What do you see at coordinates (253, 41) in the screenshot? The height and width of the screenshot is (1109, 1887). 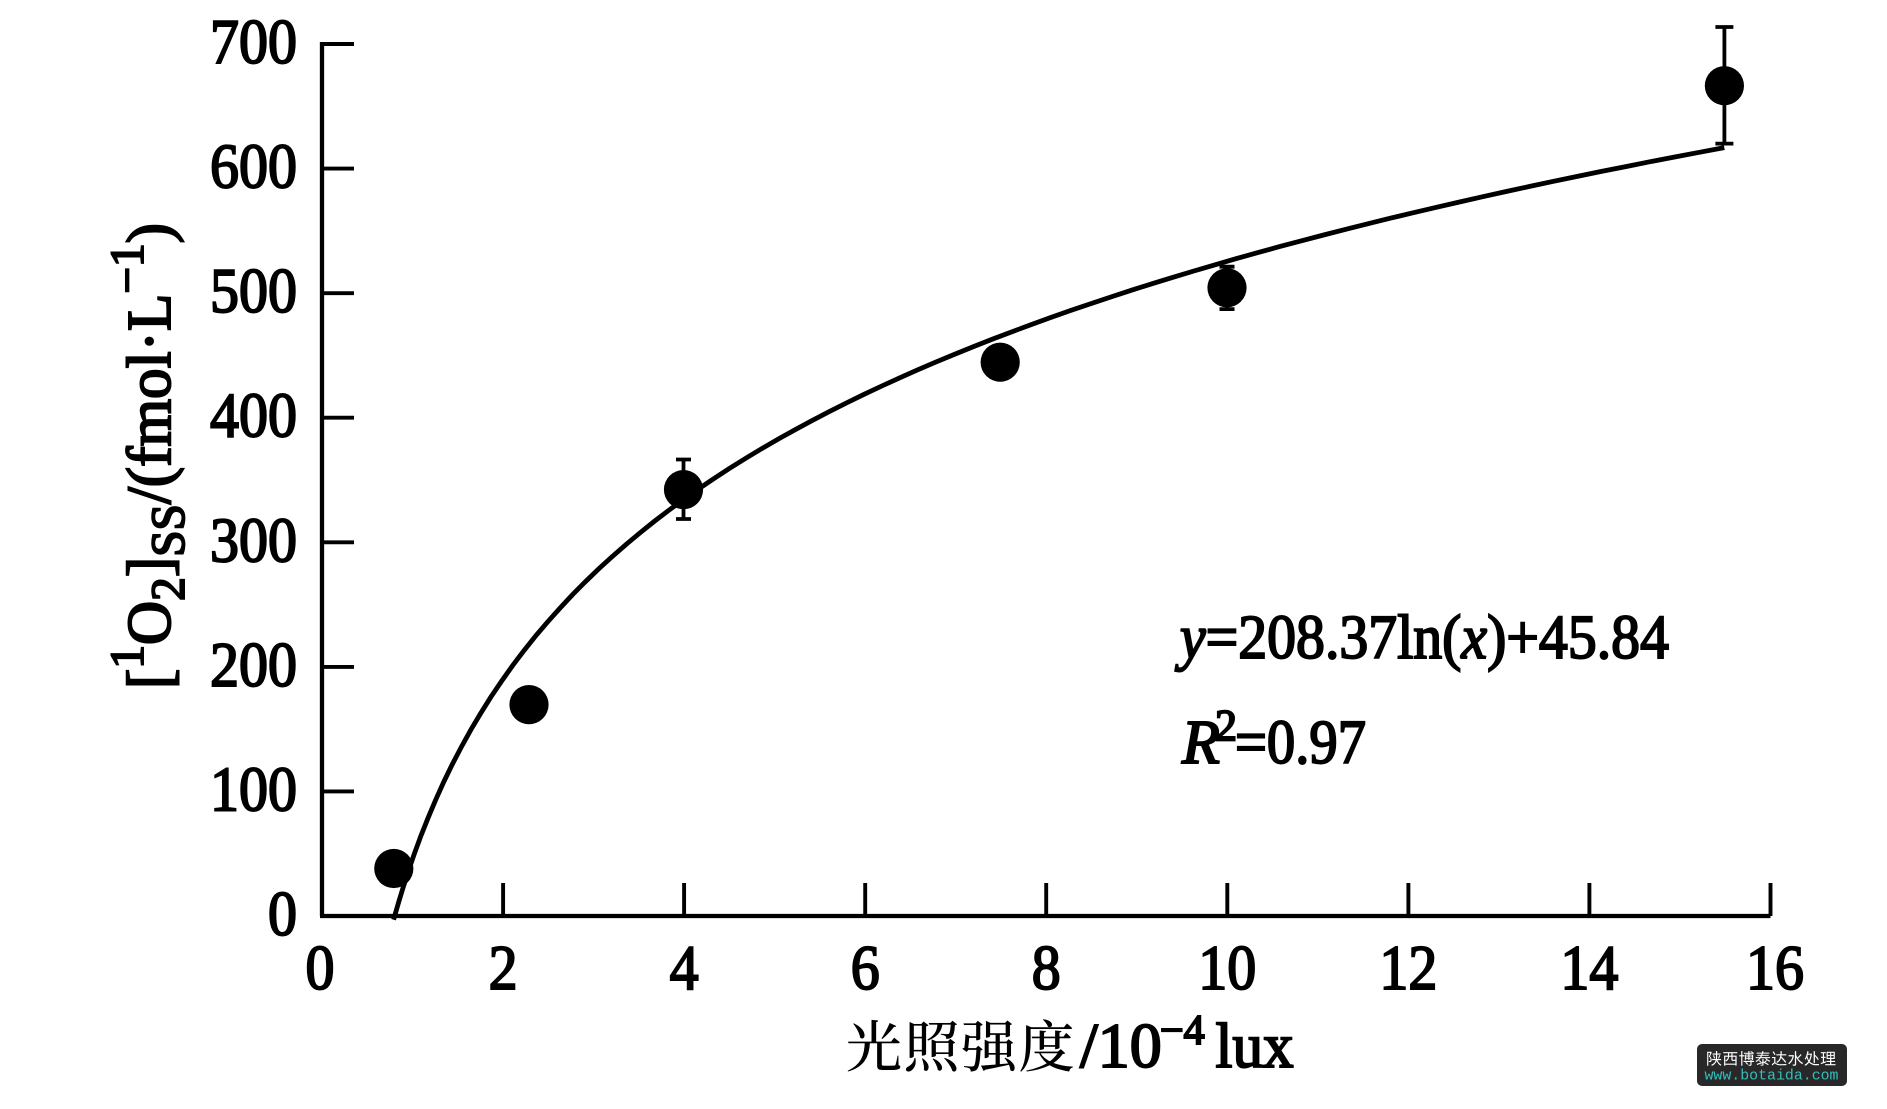 I see `svg-text: 700` at bounding box center [253, 41].